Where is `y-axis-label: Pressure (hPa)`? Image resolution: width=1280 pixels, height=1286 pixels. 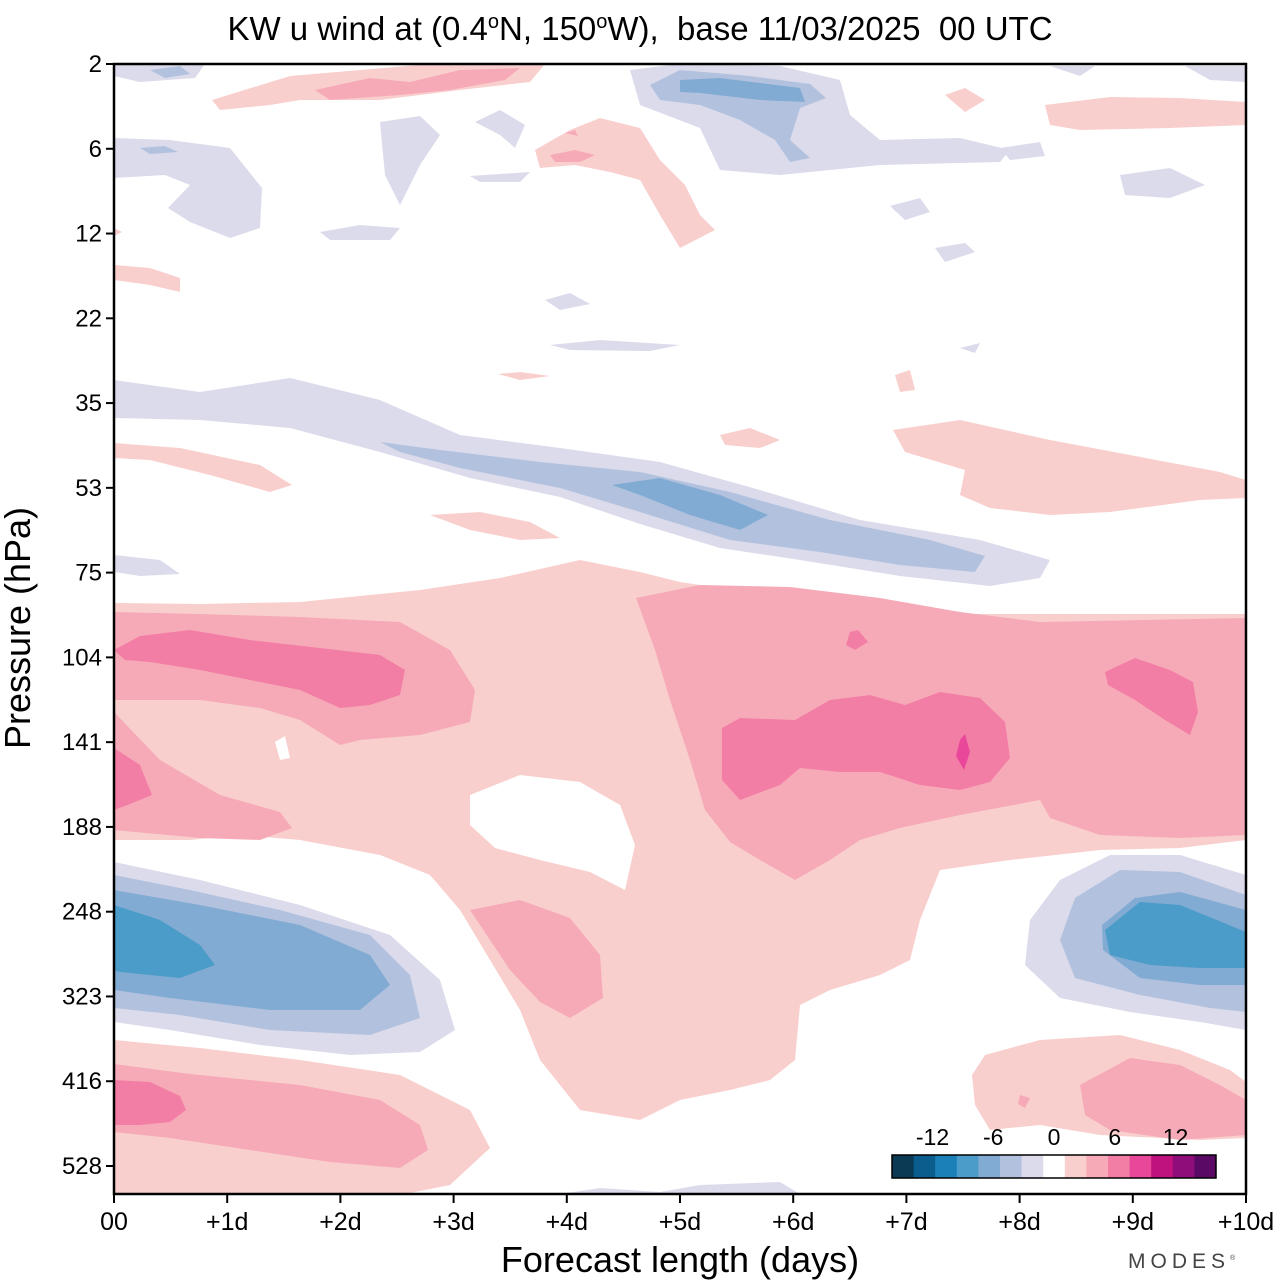 y-axis-label: Pressure (hPa) is located at coordinates (19, 628).